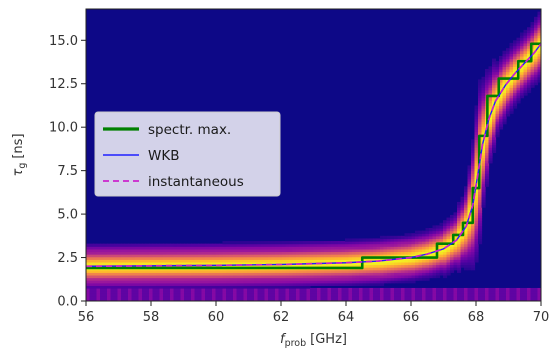  Describe the element at coordinates (67, 258) in the screenshot. I see `y-tick-label: 2.5` at that location.